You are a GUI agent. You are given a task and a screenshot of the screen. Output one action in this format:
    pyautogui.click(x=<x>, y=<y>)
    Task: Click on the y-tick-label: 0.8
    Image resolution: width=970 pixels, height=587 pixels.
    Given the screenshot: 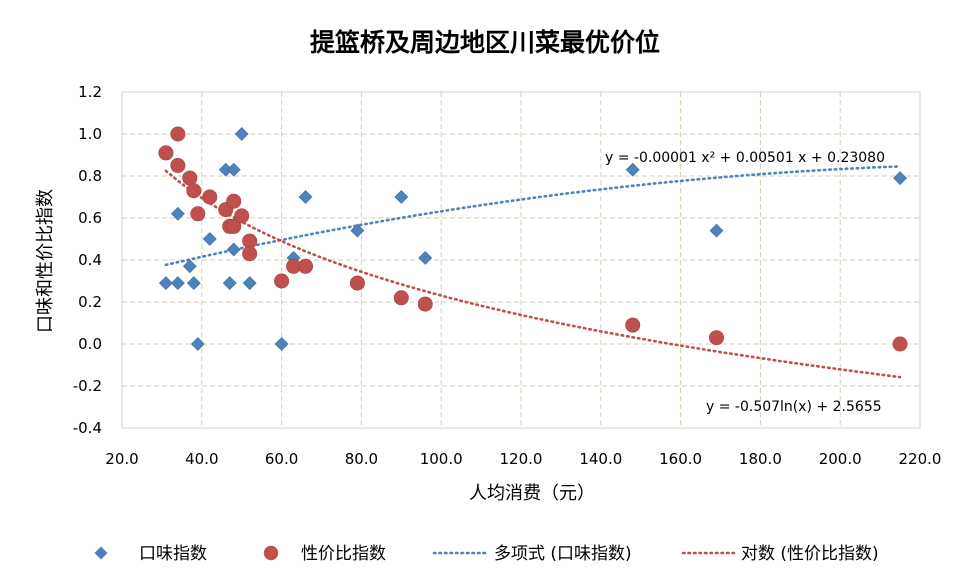 What is the action you would take?
    pyautogui.click(x=90, y=176)
    